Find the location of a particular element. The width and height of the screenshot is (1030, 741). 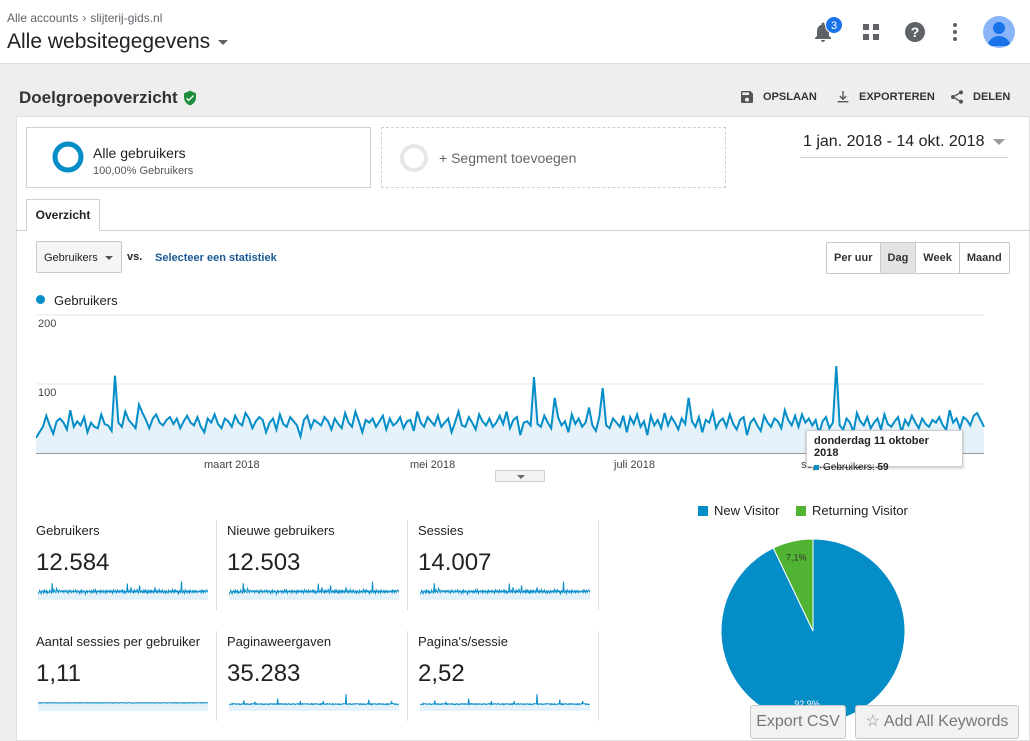

granularity-hourly: Per uur is located at coordinates (853, 258).